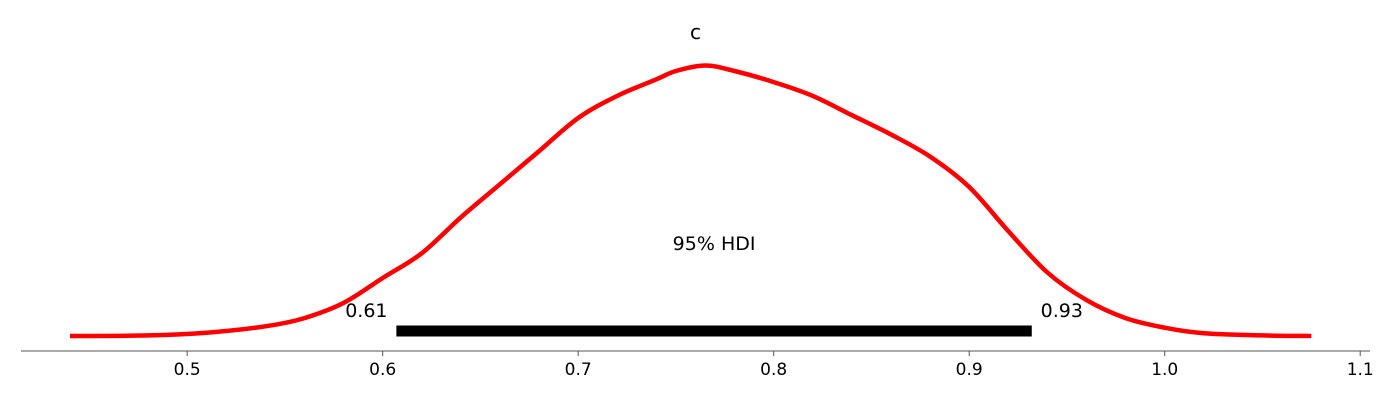 The height and width of the screenshot is (400, 1400). Describe the element at coordinates (1062, 311) in the screenshot. I see `hdi-upper-label: 0.93` at that location.